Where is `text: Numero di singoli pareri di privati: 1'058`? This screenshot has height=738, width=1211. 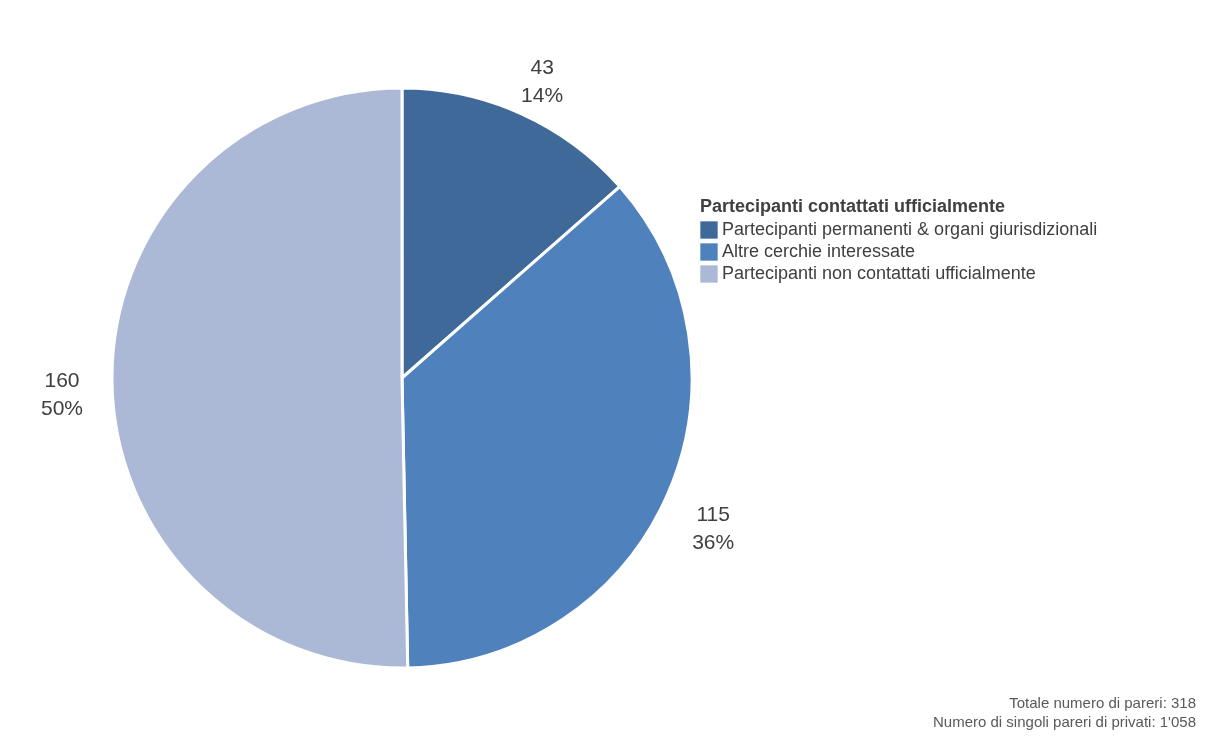
text: Numero di singoli pareri di privati: 1'058 is located at coordinates (1064, 721).